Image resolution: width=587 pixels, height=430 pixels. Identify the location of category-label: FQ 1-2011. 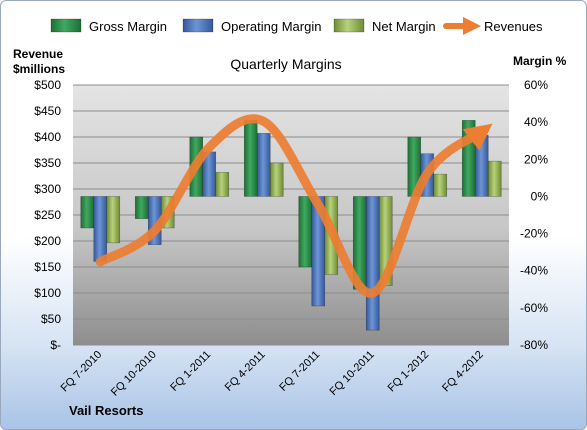
(190, 371).